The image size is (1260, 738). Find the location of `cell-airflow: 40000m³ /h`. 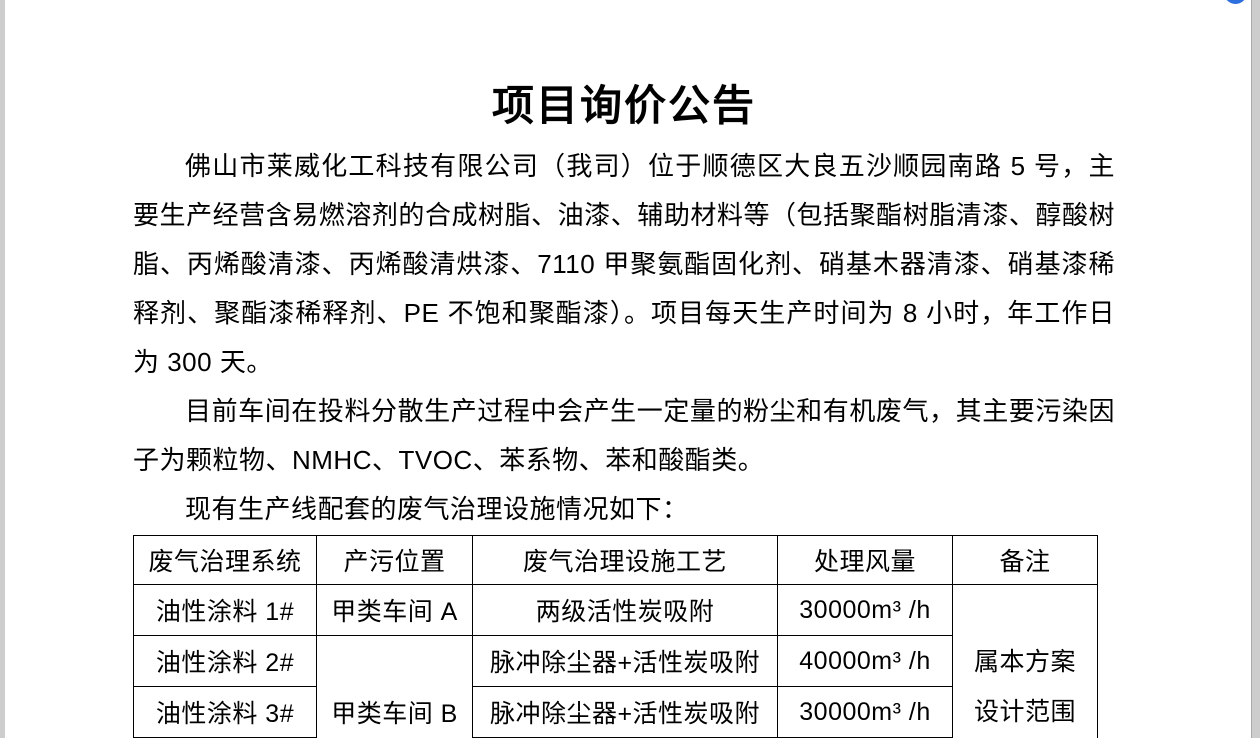

cell-airflow: 40000m³ /h is located at coordinates (865, 661).